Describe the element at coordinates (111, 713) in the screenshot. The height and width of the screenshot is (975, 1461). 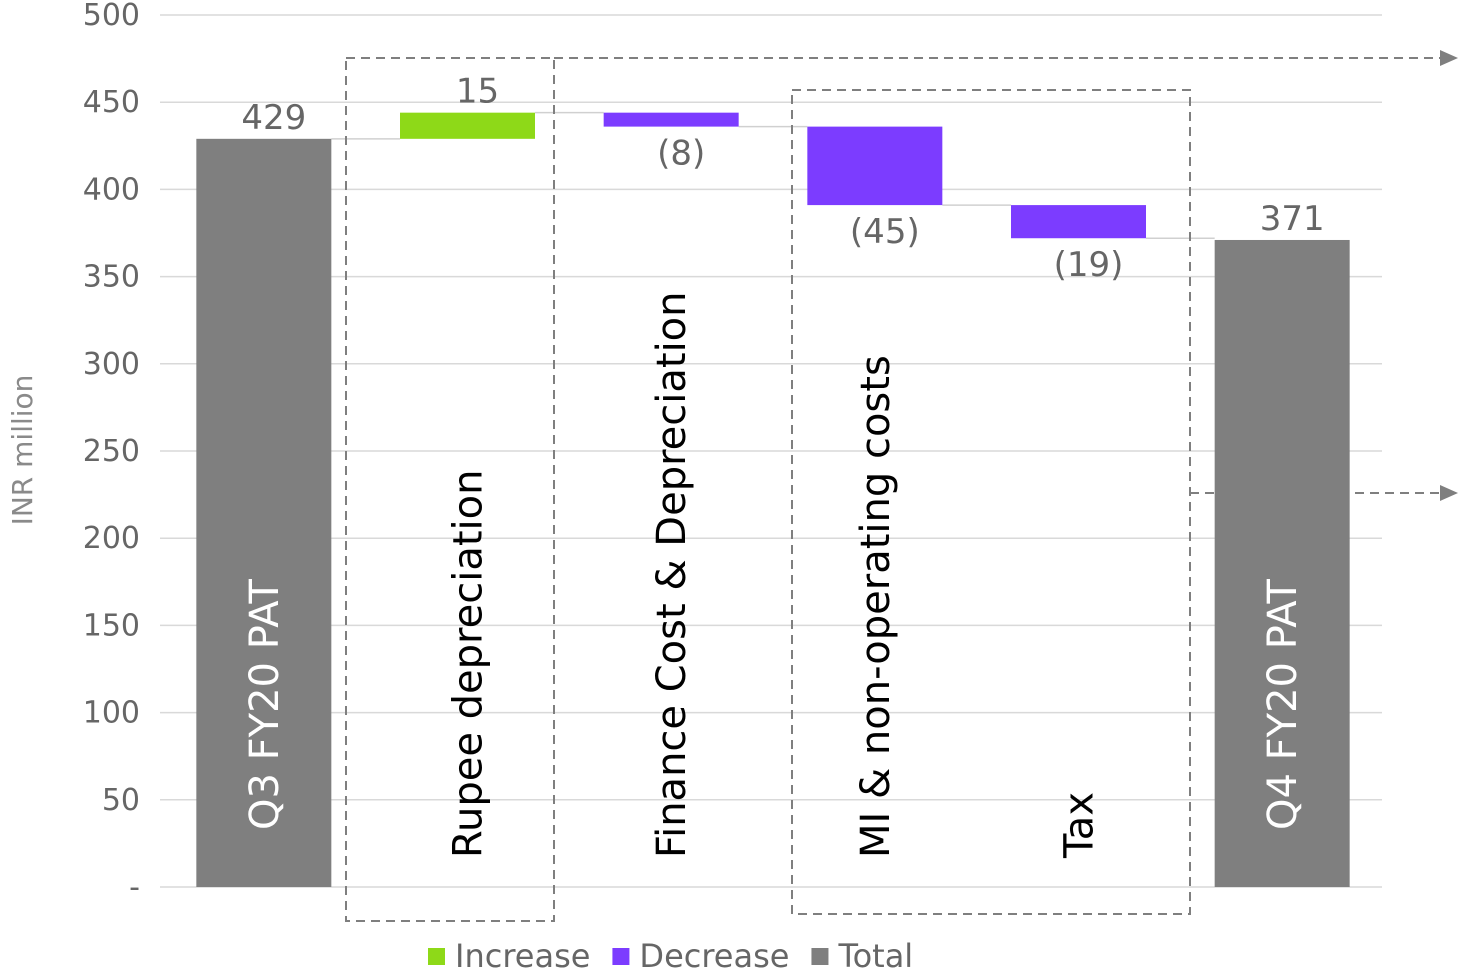
I see `y-tick-label: 100` at that location.